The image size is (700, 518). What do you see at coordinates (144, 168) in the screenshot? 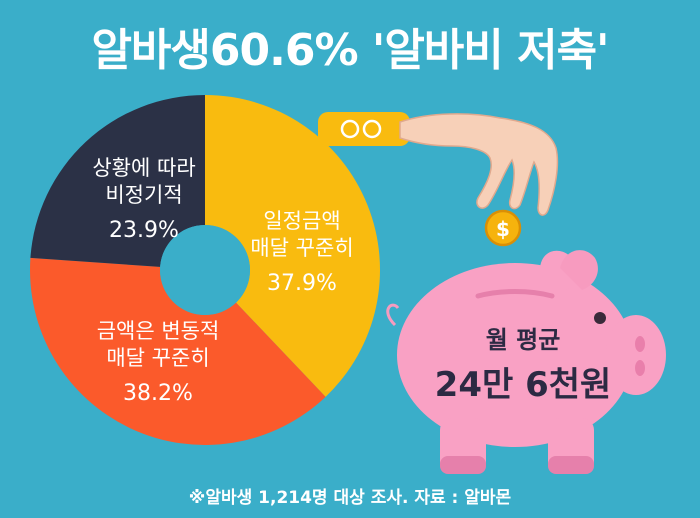
I see `slice-label-line1: 상황에 따라` at bounding box center [144, 168].